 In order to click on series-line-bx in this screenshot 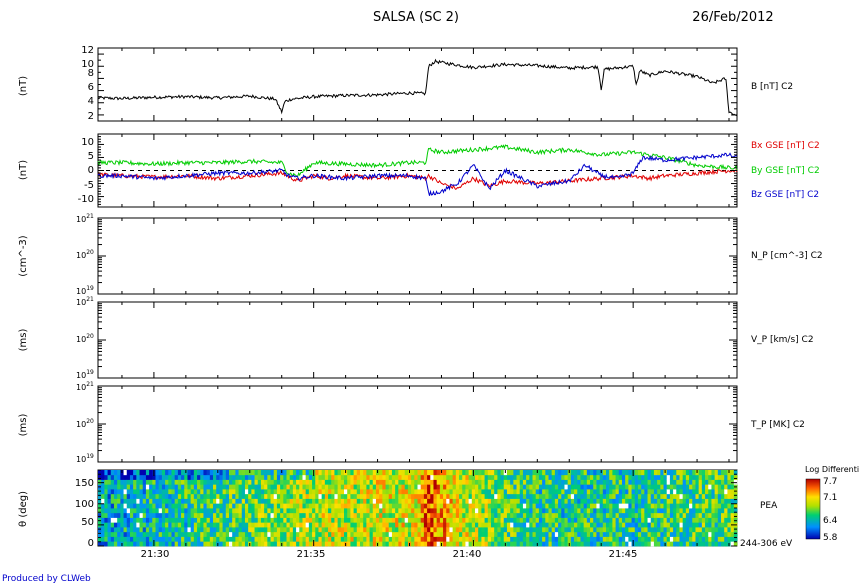, I will do `click(417, 178)`.